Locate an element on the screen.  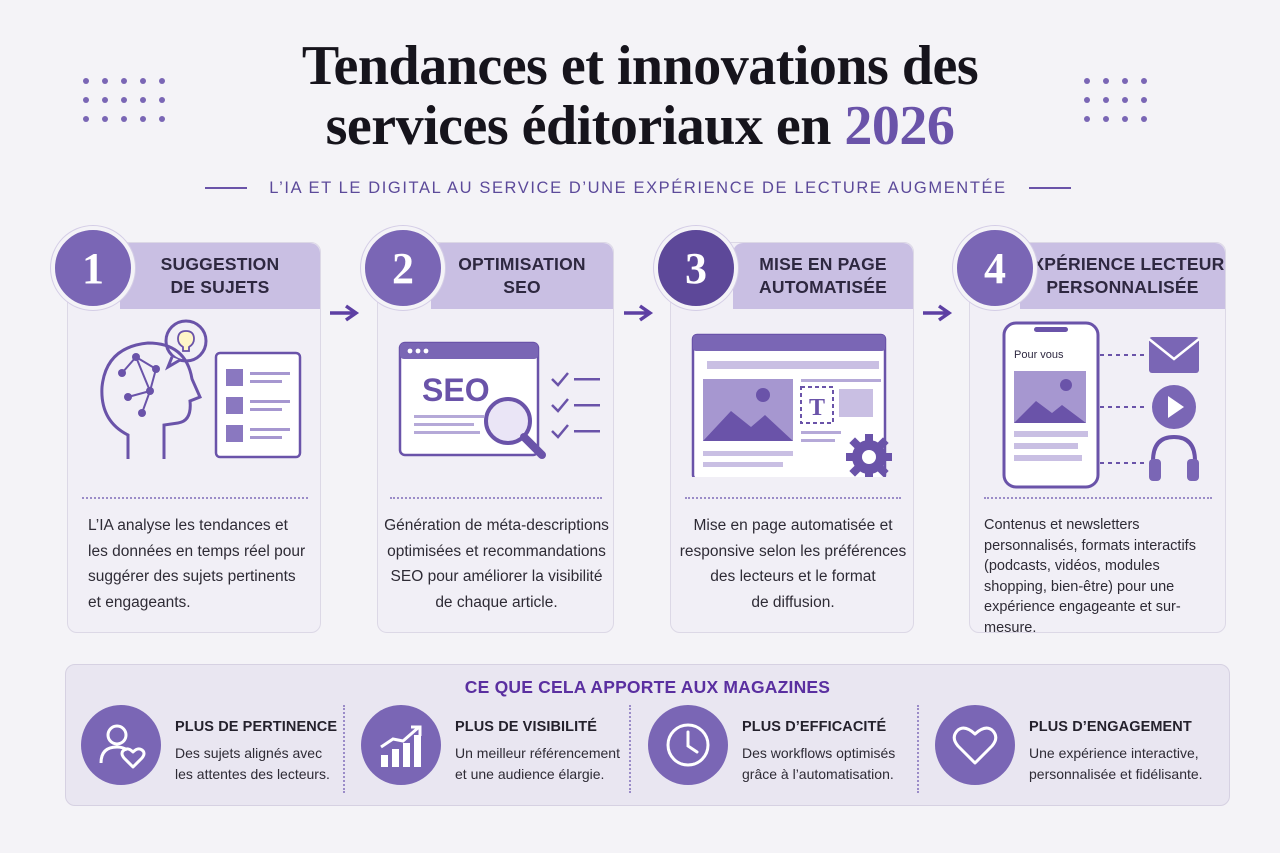
growth-chart-icon is located at coordinates (401, 745).